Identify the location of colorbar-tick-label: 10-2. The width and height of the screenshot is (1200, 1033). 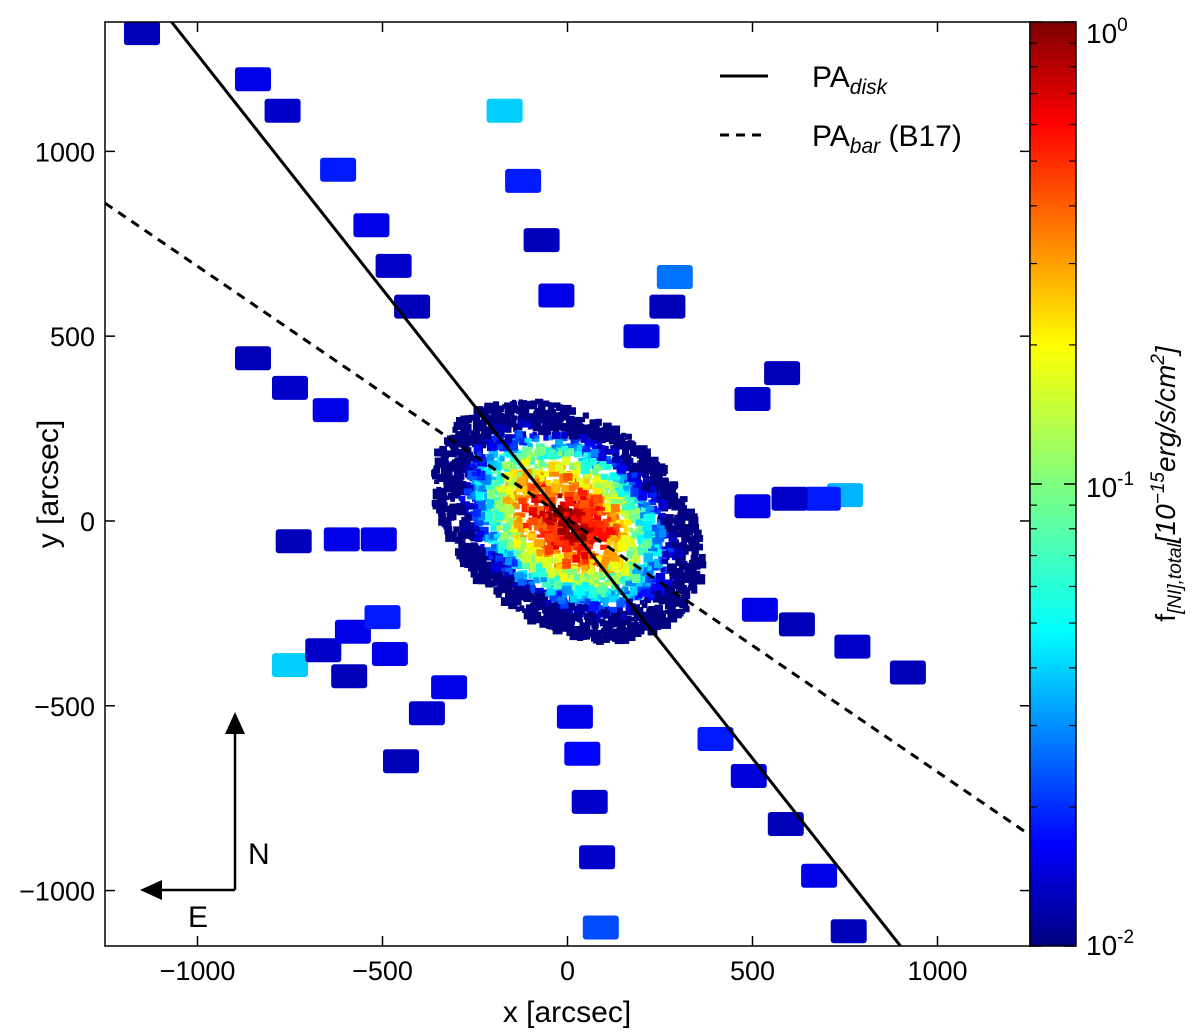
(1110, 944).